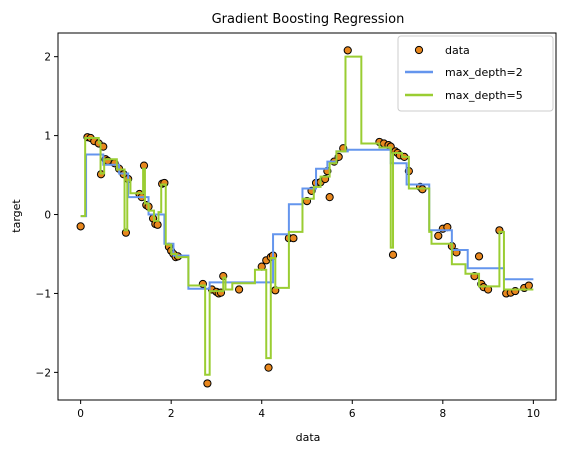 The width and height of the screenshot is (565, 455). What do you see at coordinates (47, 216) in the screenshot?
I see `y-tick-label: 0` at bounding box center [47, 216].